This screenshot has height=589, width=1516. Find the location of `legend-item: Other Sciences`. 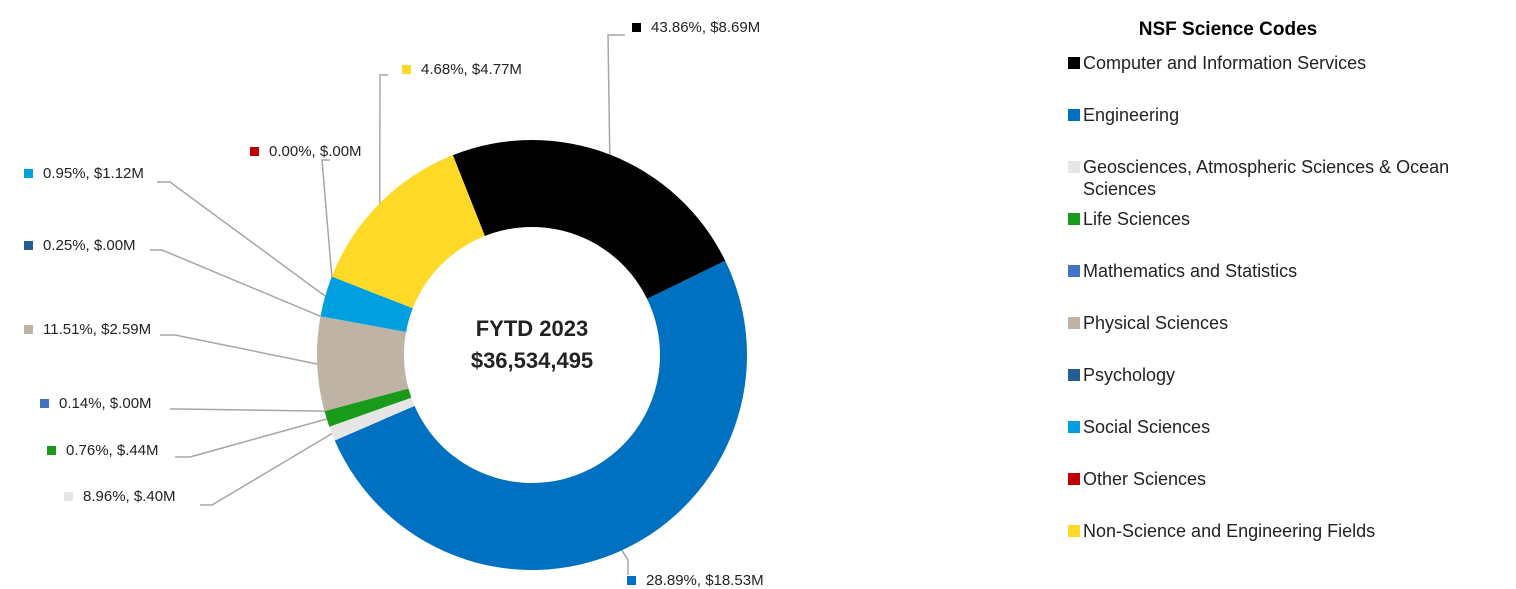

legend-item: Other Sciences is located at coordinates (1288, 494).